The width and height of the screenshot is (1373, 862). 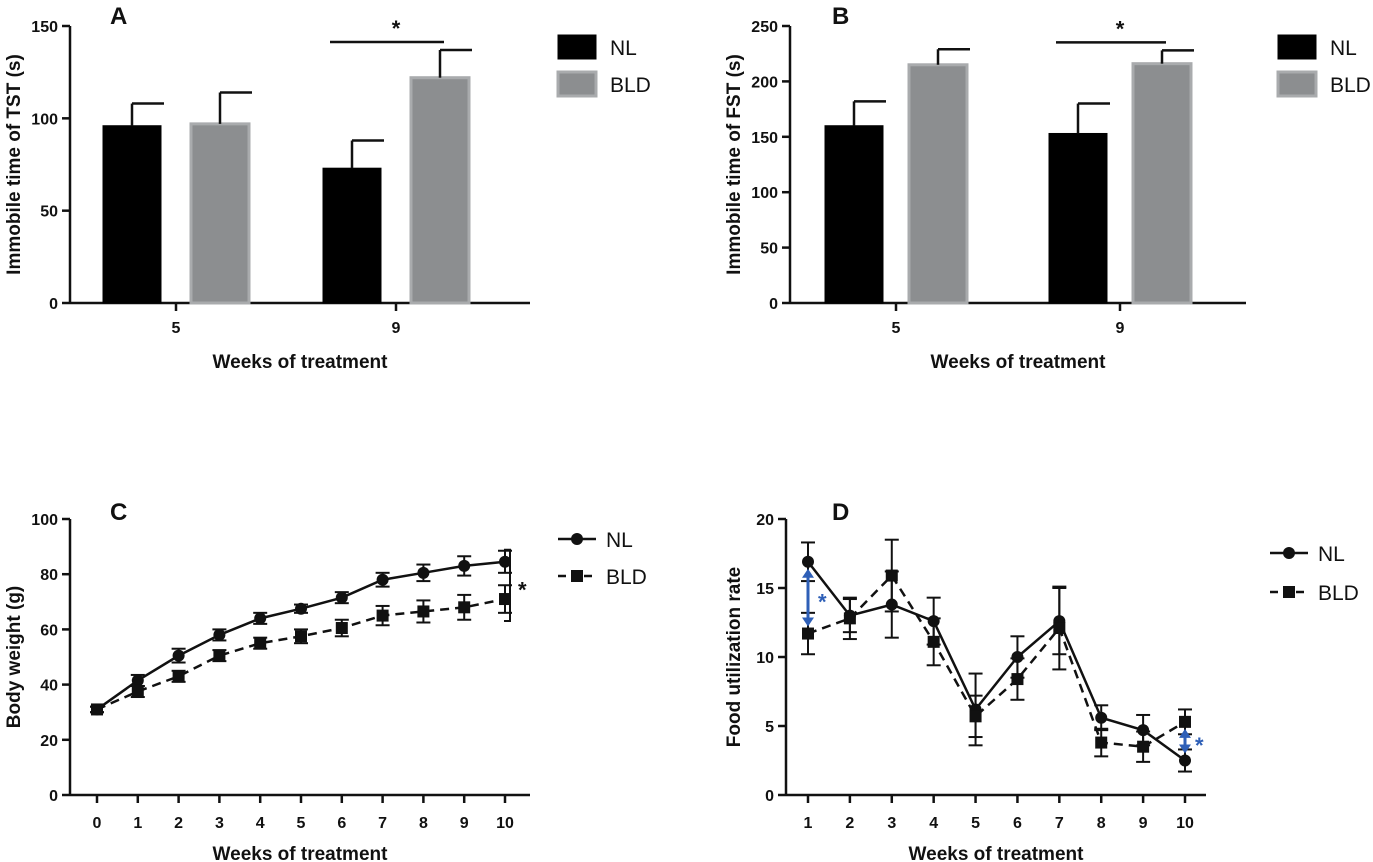 I want to click on x-tick-label: 1, so click(x=808, y=823).